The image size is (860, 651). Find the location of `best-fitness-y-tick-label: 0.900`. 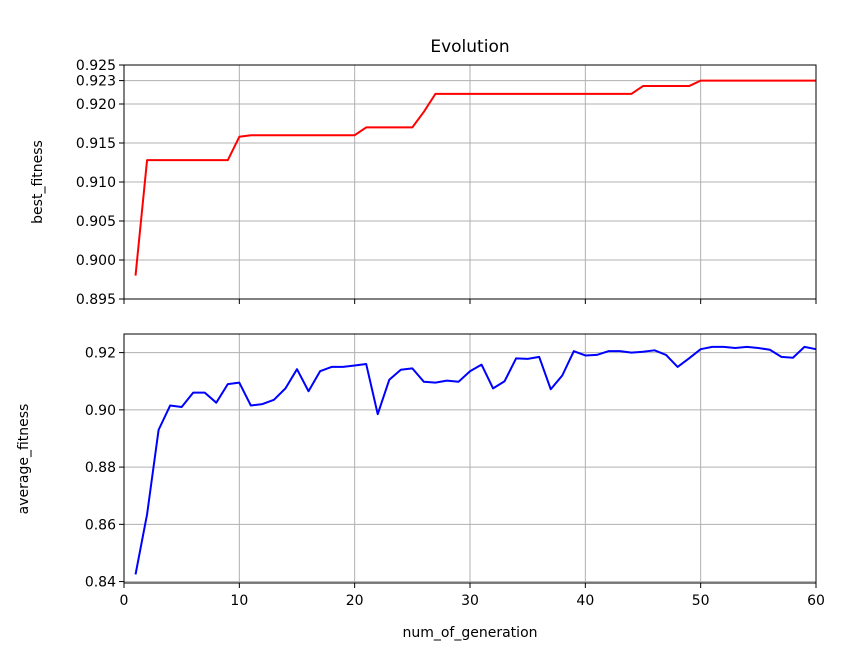

best-fitness-y-tick-label: 0.900 is located at coordinates (96, 261).